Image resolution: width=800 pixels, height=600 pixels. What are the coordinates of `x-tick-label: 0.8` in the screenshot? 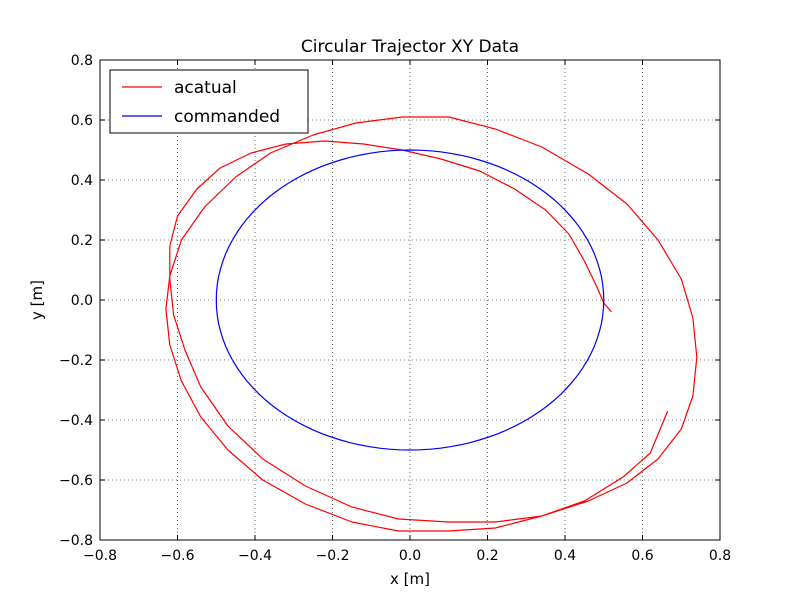 It's located at (720, 556).